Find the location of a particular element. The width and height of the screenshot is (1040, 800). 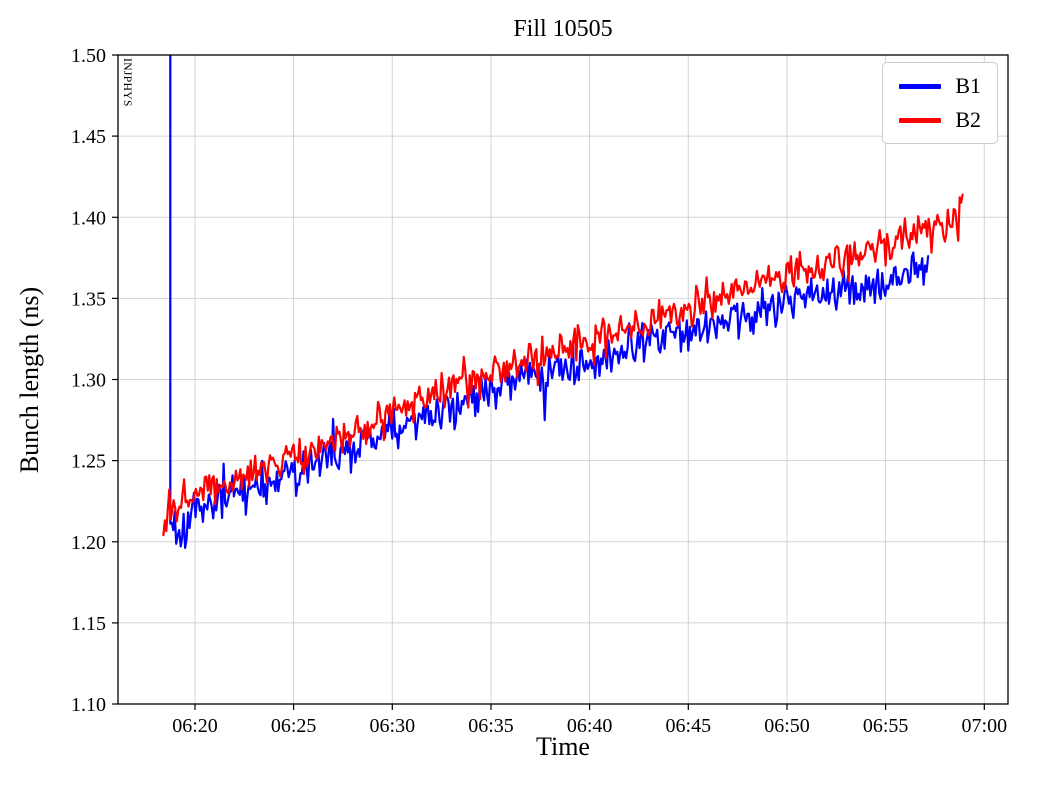

chart-title: Fill 10505 is located at coordinates (563, 29).